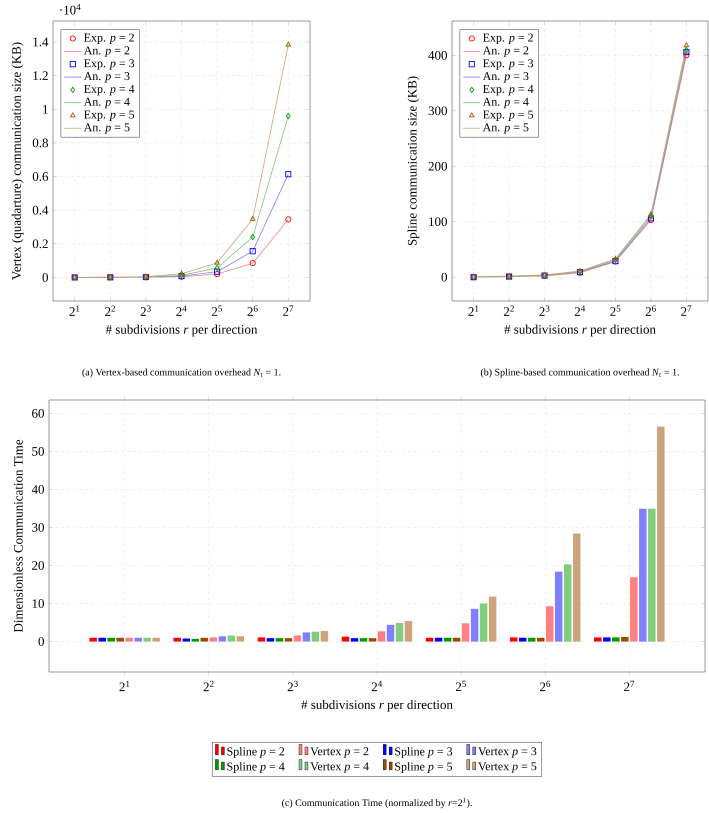 The image size is (709, 813). Describe the element at coordinates (507, 767) in the screenshot. I see `legend-label: Vertex p = 5` at that location.